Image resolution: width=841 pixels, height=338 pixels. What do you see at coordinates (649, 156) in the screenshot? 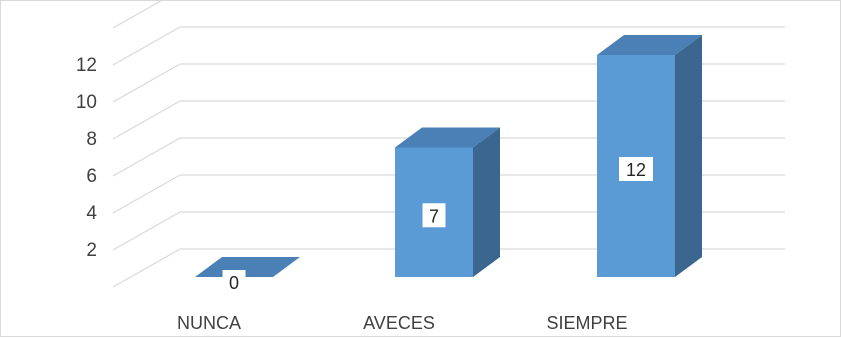
I see `bar-siempre` at bounding box center [649, 156].